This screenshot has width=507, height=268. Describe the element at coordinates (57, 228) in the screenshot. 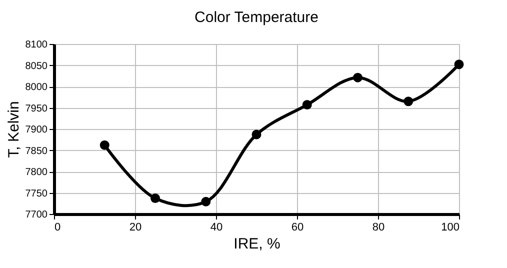

I see `x-tick-label: 0` at that location.